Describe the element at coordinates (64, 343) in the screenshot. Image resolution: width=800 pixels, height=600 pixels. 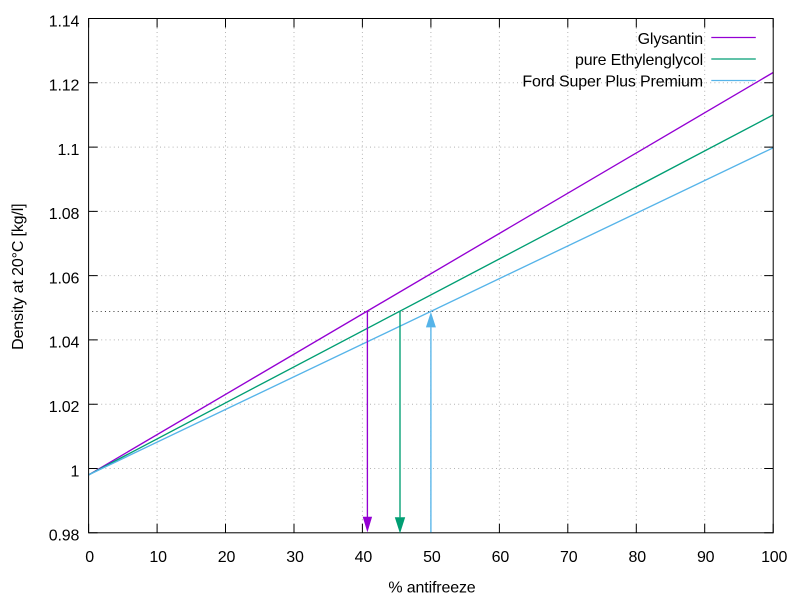
I see `svg-text: 1.04` at that location.